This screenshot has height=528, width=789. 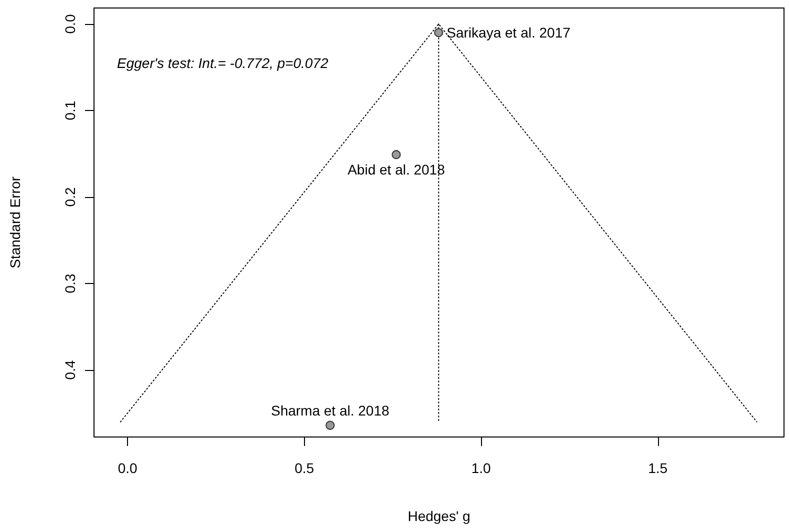 I want to click on y-tick-label: 0.0, so click(x=70, y=24).